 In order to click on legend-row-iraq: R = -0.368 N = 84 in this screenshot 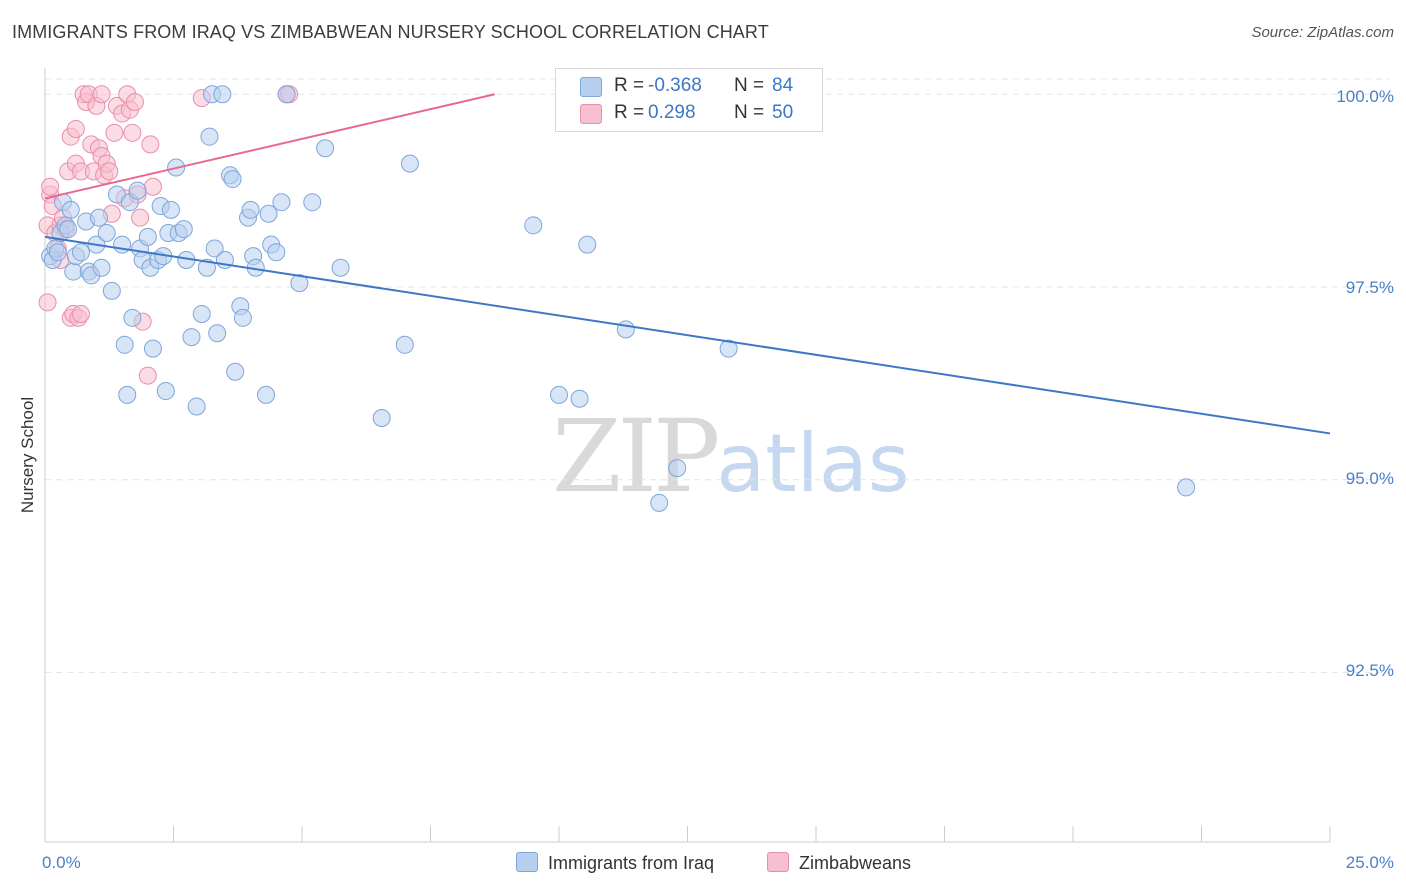, I will do `click(689, 87)`.